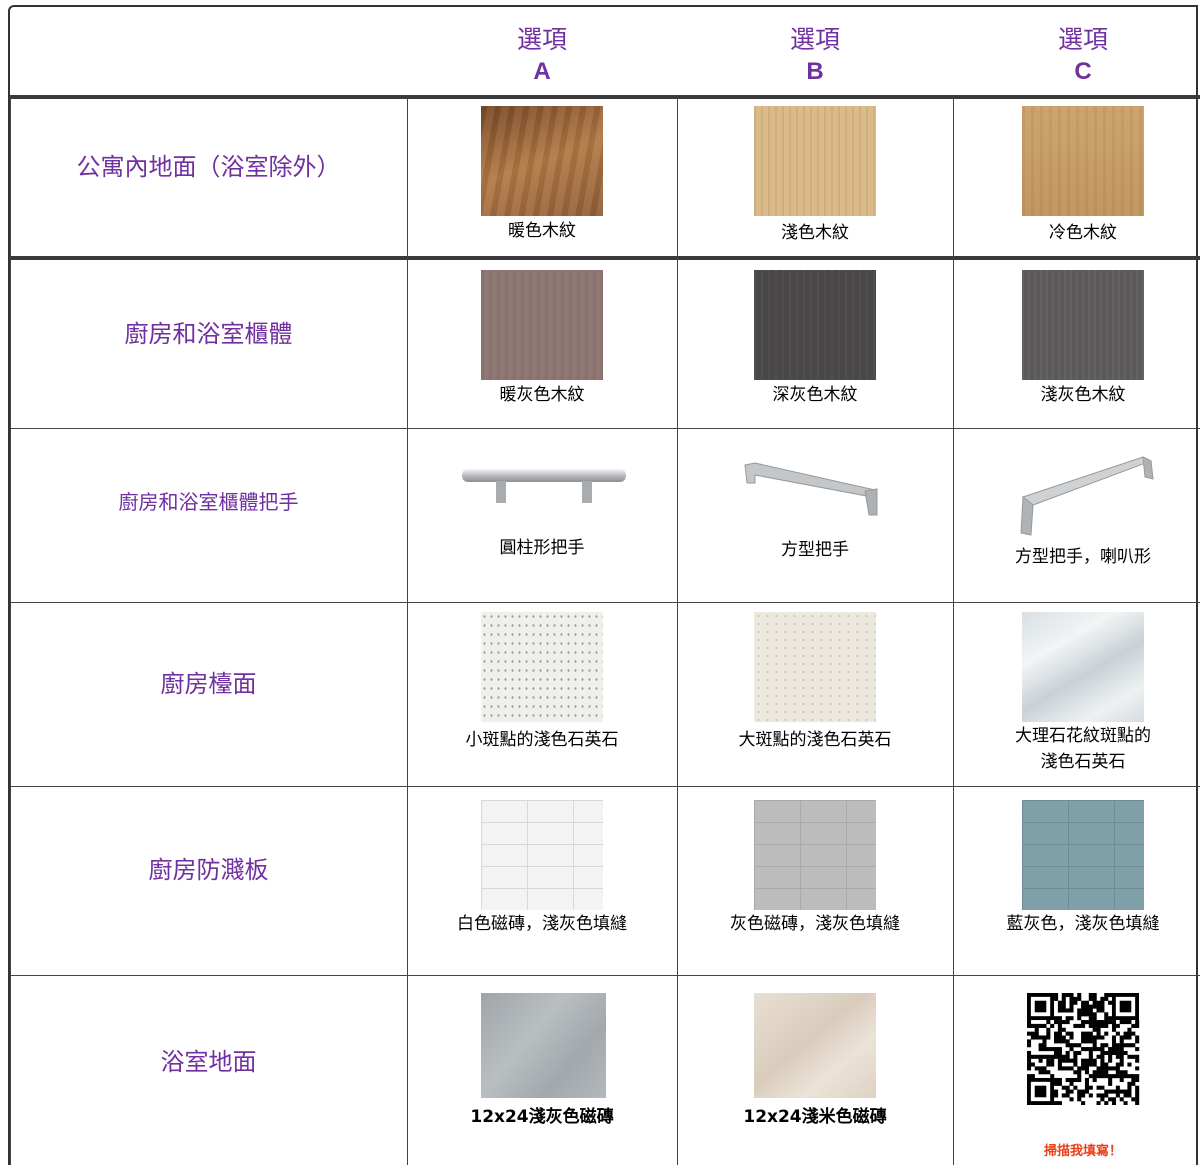 This screenshot has height=1165, width=1202. Describe the element at coordinates (542, 548) in the screenshot. I see `option-caption: 圓柱形把手` at that location.